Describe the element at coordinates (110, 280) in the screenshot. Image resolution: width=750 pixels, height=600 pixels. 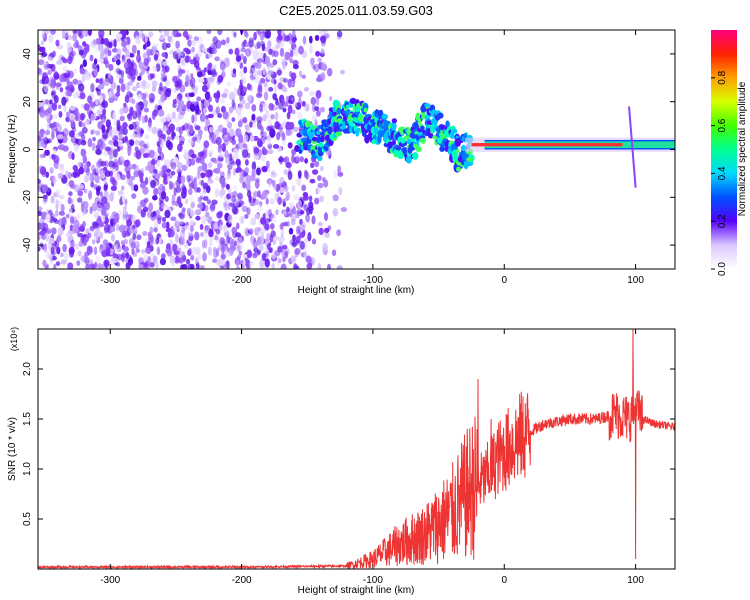
I see `top-x-tick-label: -300` at that location.